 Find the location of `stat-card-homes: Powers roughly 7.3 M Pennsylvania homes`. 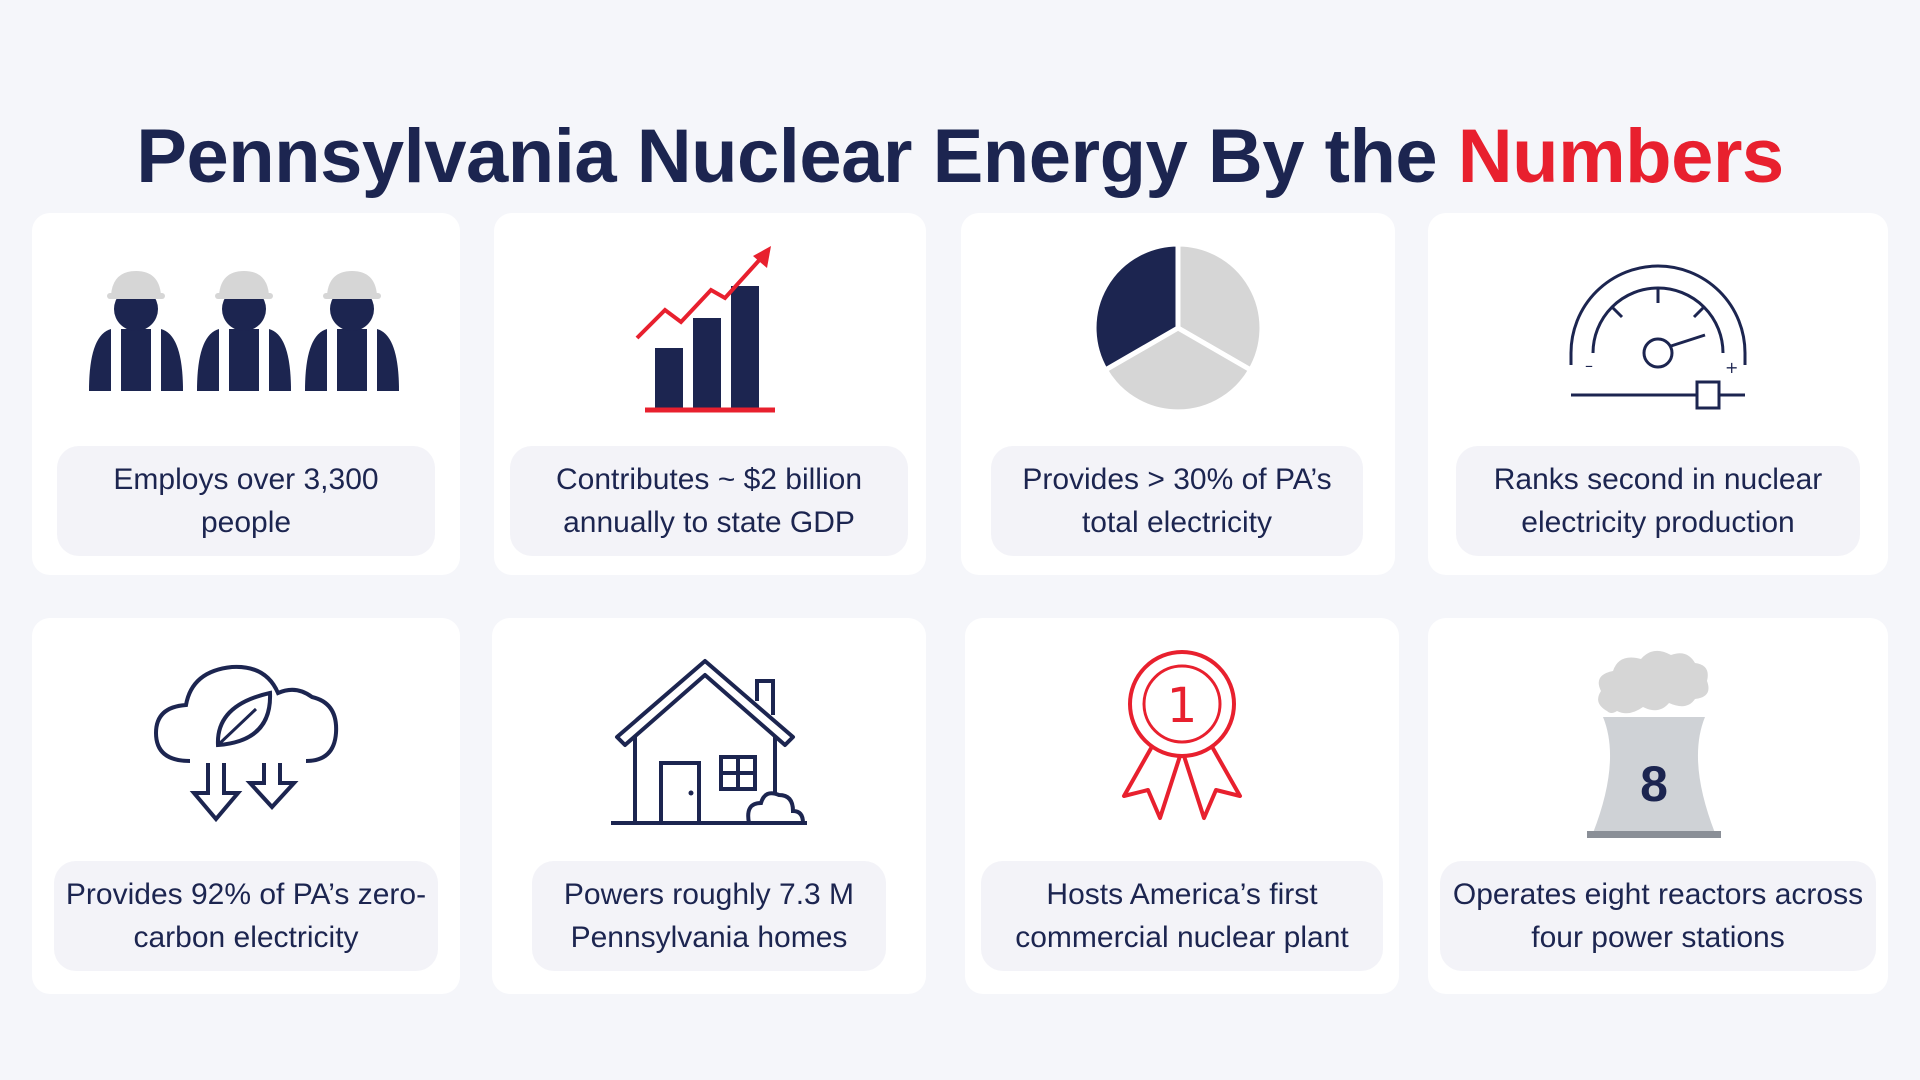

stat-card-homes: Powers roughly 7.3 M Pennsylvania homes is located at coordinates (709, 806).